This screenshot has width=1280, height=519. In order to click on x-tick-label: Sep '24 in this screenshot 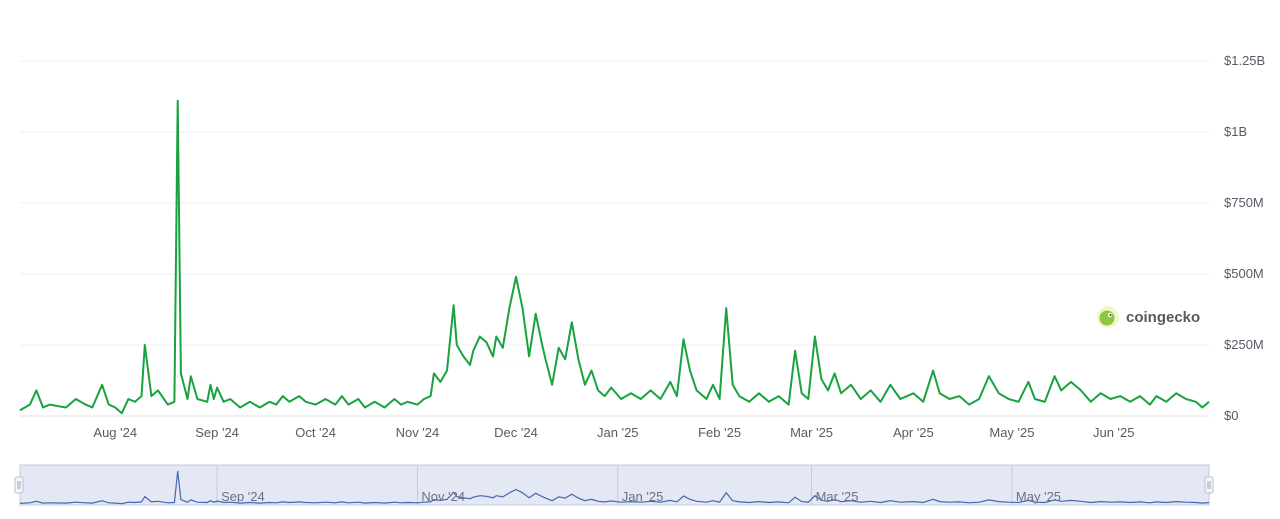, I will do `click(217, 432)`.